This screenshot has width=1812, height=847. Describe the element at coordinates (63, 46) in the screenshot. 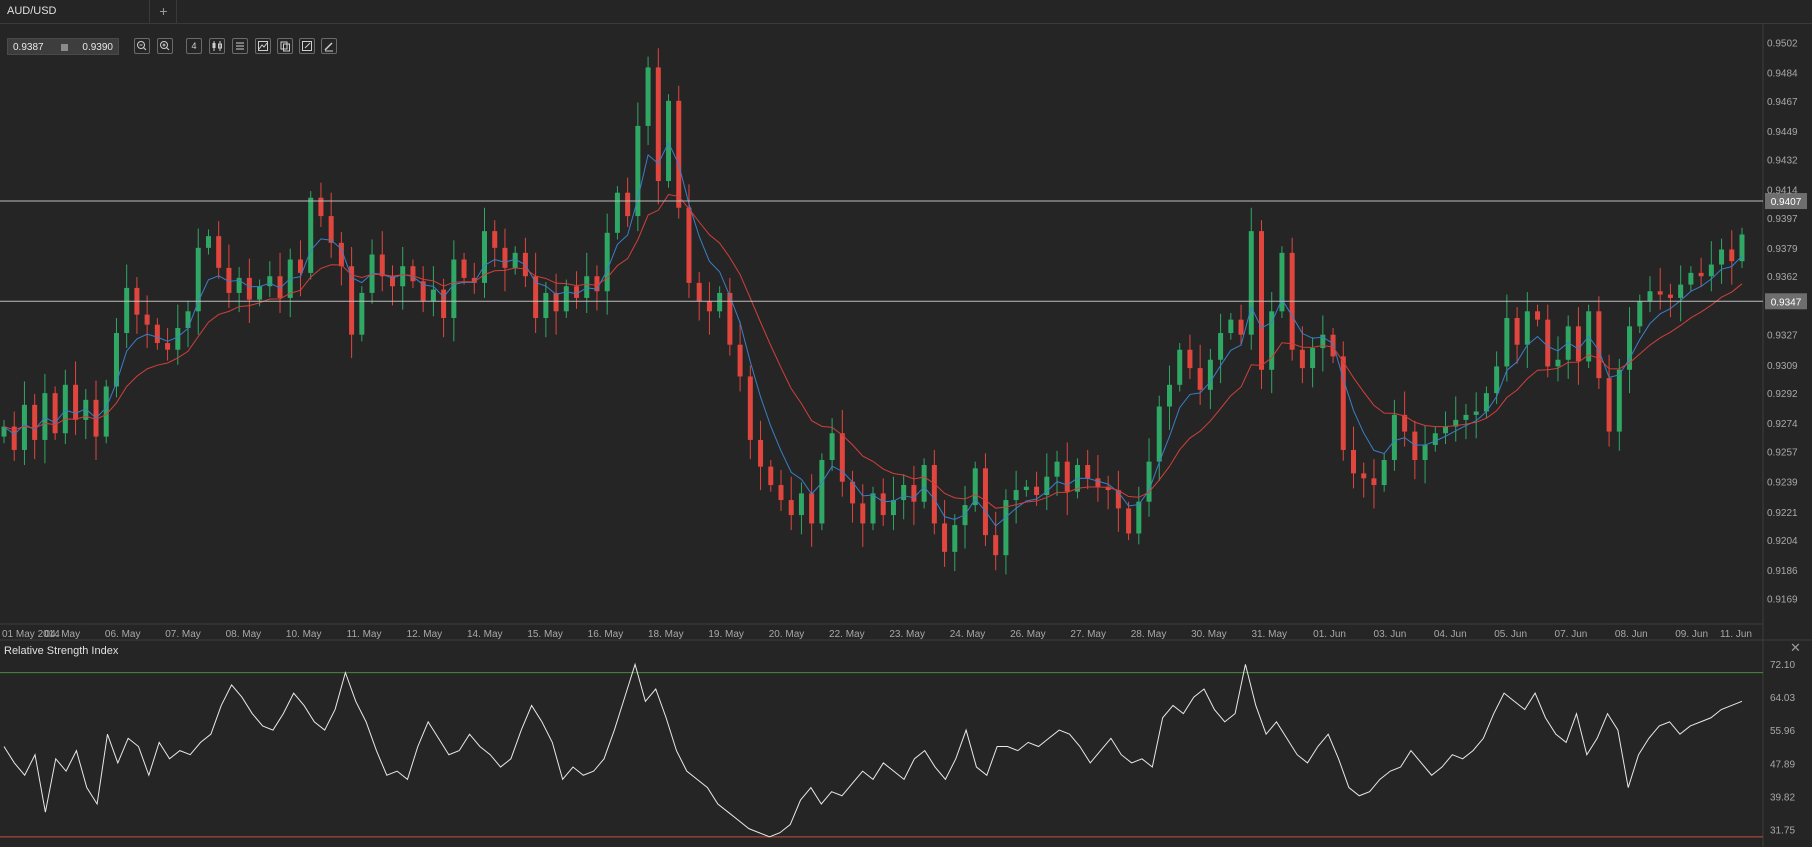

I see `quote-box: 0.9387 0.9390` at that location.